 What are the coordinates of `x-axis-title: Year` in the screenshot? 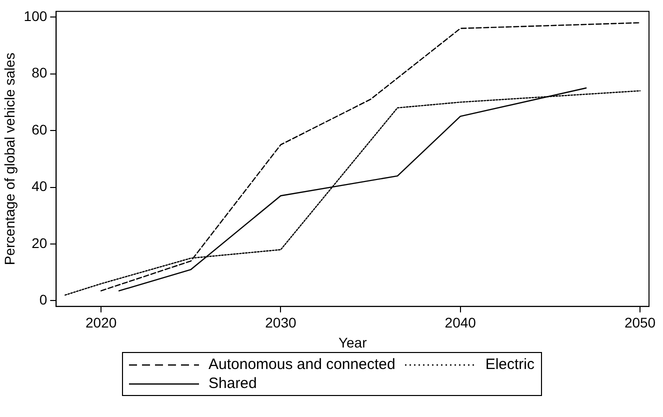 It's located at (353, 342).